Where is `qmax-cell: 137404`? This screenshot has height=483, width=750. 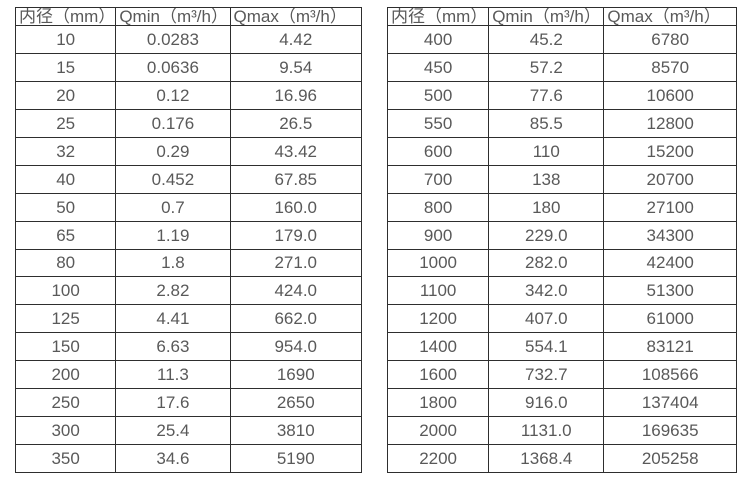
qmax-cell: 137404 is located at coordinates (670, 403).